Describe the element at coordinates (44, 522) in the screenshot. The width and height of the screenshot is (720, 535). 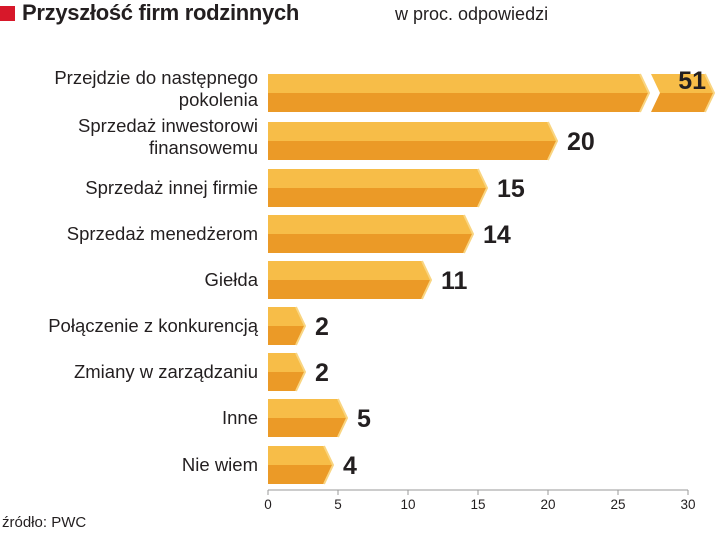
I see `source-note: źródło: PWC` at that location.